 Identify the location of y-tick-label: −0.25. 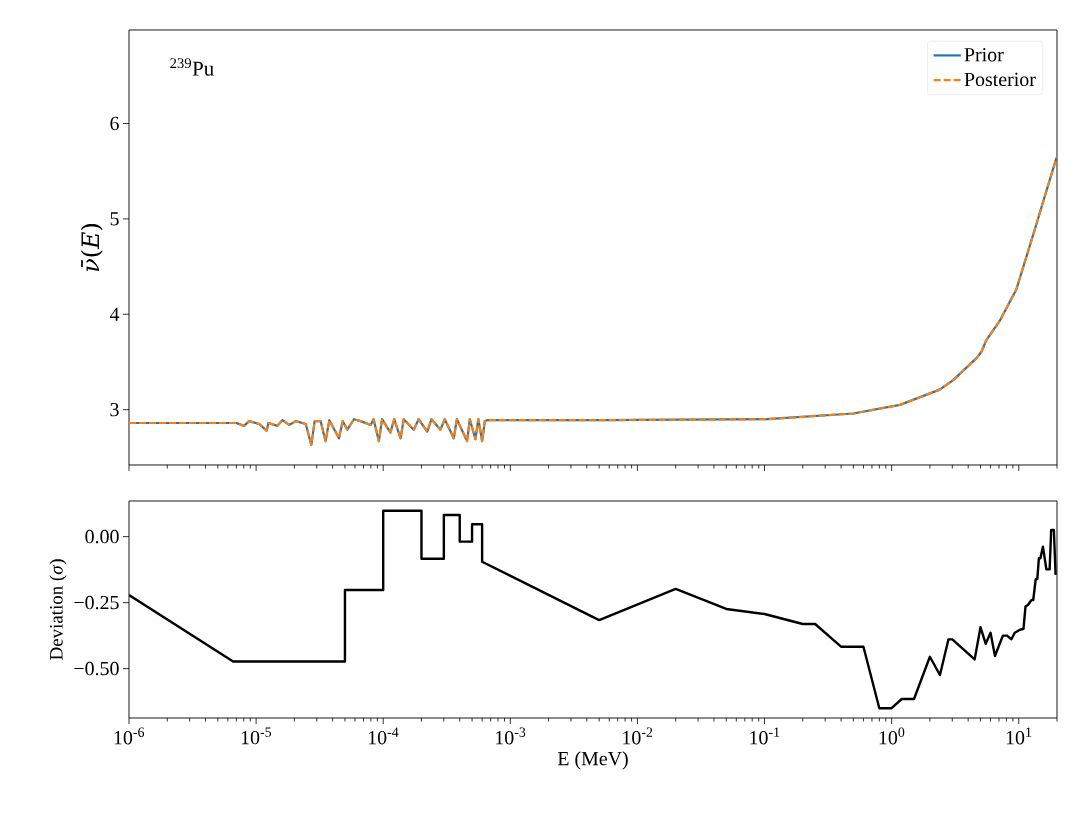
(96, 602).